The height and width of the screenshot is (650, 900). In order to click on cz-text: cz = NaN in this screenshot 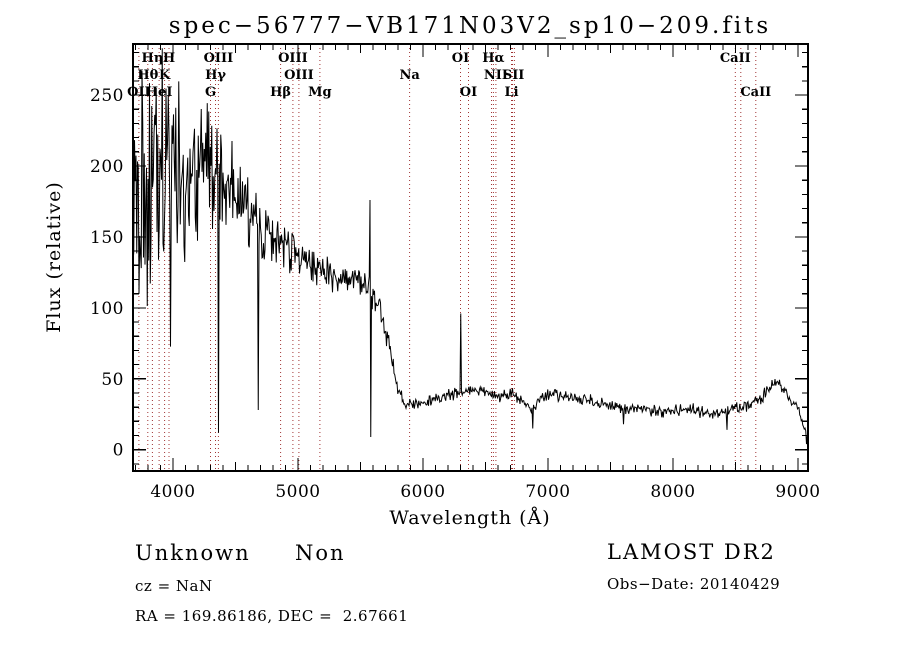, I will do `click(174, 586)`.